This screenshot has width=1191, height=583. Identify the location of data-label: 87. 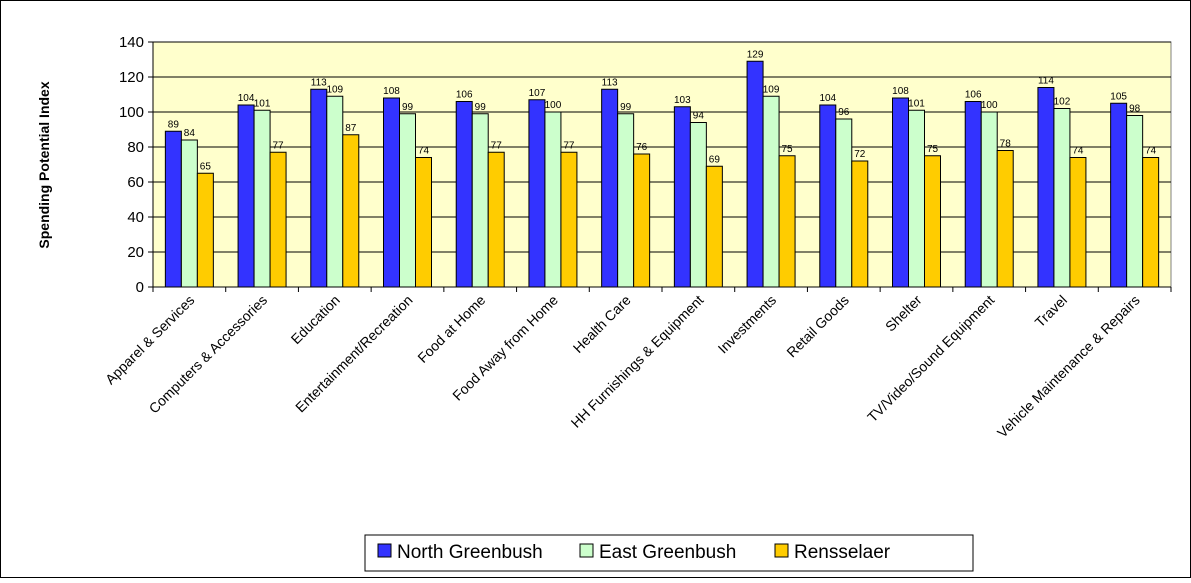
(351, 128).